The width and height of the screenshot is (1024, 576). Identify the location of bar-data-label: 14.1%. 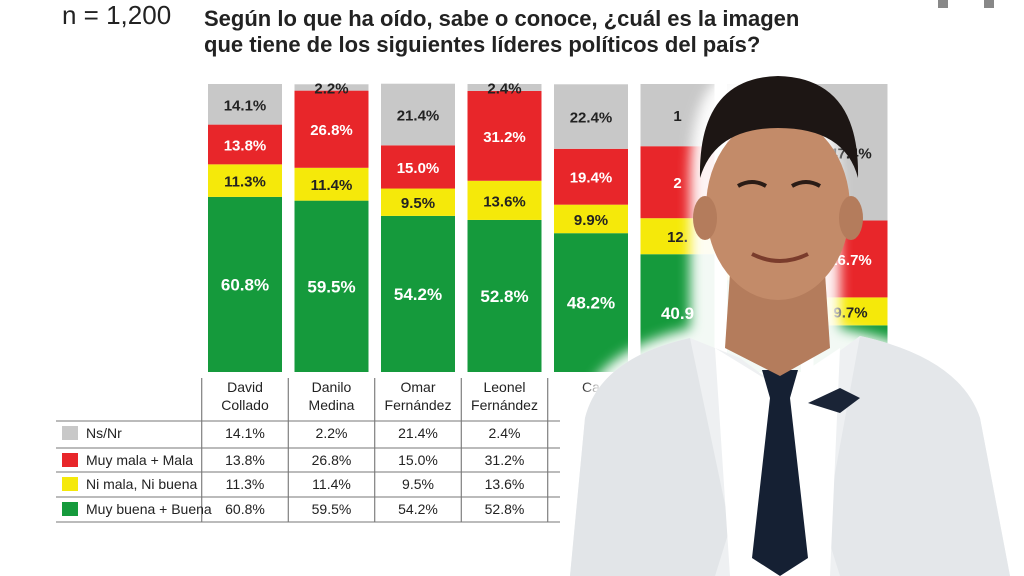
(245, 105).